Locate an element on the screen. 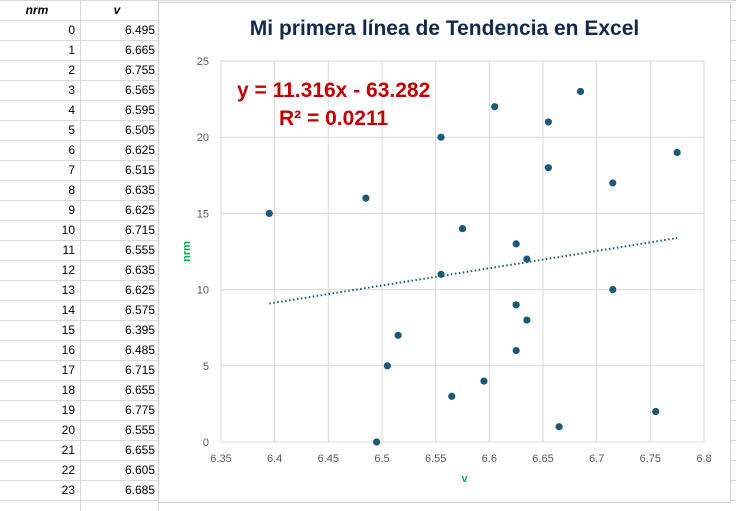 Image resolution: width=736 pixels, height=511 pixels. cell-v: 6.755 is located at coordinates (139, 70).